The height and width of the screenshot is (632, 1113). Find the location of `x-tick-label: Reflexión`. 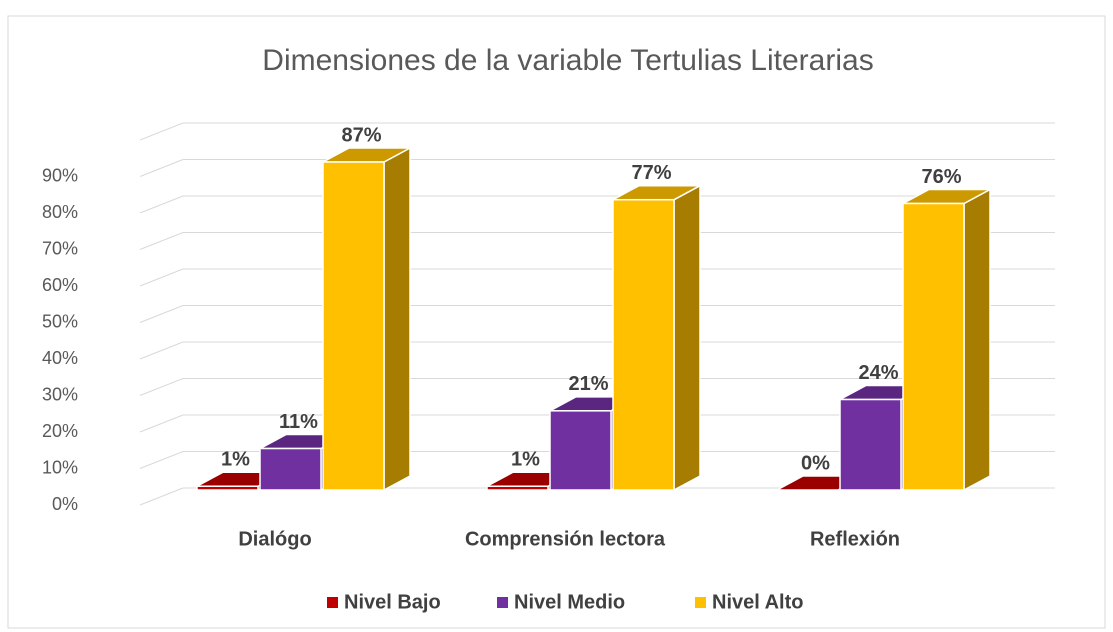

x-tick-label: Reflexión is located at coordinates (855, 539).